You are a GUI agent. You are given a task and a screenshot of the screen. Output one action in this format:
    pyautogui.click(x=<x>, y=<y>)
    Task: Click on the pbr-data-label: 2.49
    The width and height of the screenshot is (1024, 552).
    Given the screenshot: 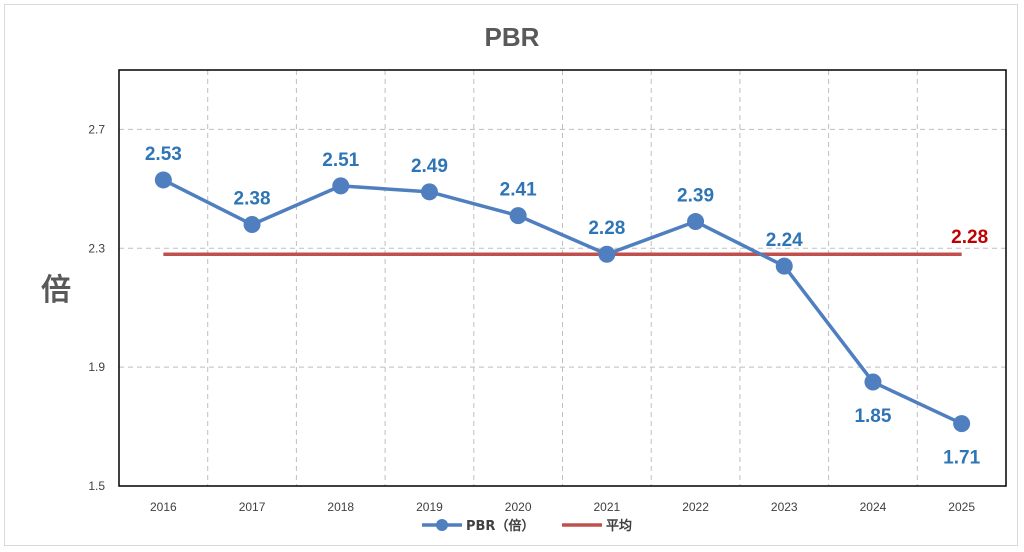 What is the action you would take?
    pyautogui.click(x=429, y=166)
    